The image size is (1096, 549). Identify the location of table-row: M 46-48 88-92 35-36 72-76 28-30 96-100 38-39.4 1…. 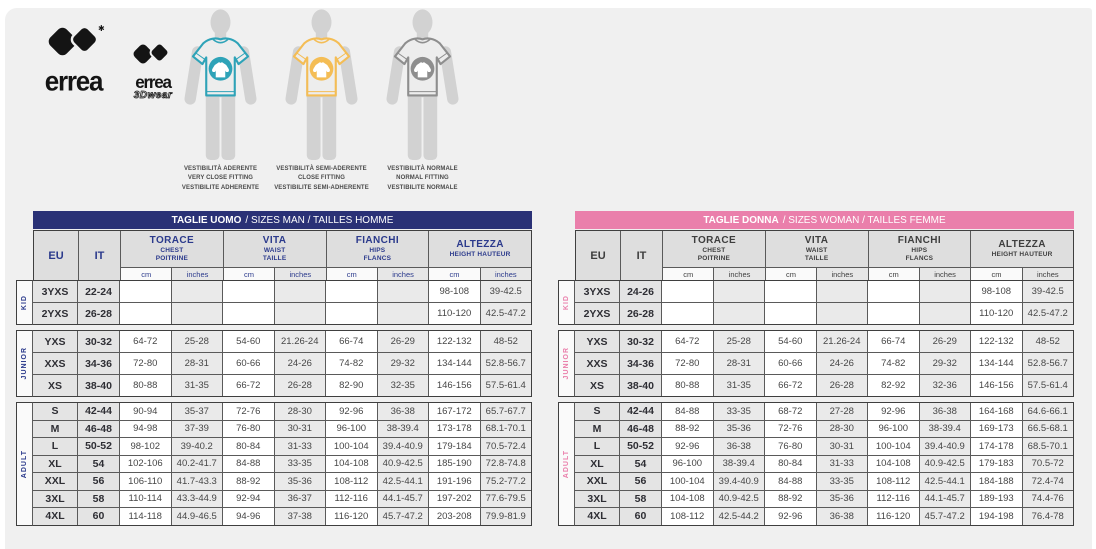
(824, 428).